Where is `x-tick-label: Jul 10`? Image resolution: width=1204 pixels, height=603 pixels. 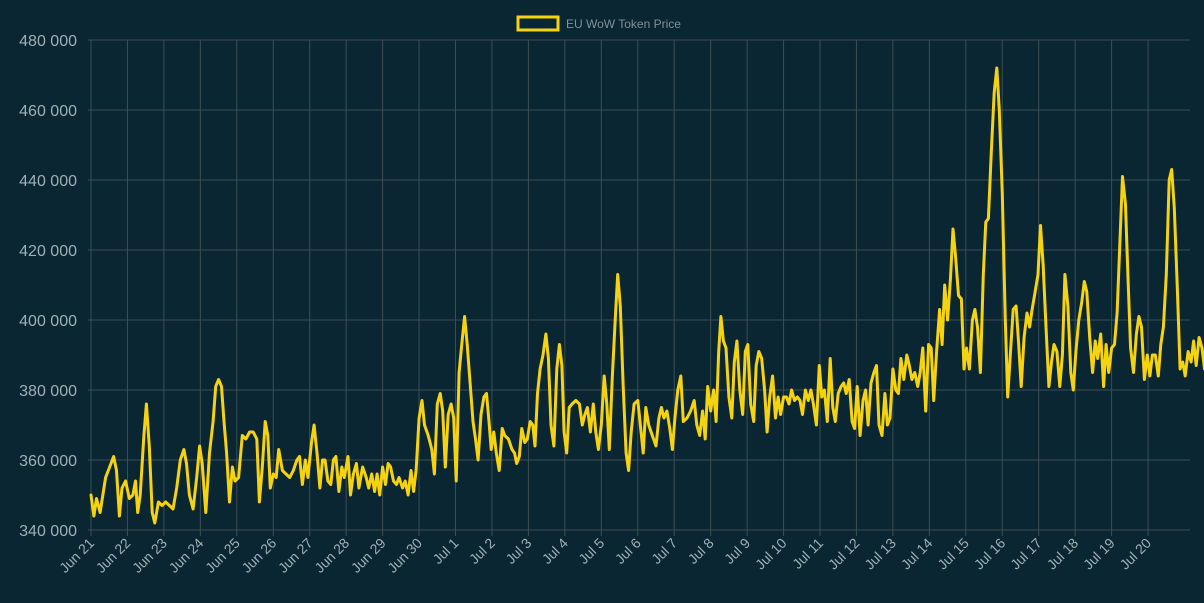 x-tick-label: Jul 10 is located at coordinates (771, 554).